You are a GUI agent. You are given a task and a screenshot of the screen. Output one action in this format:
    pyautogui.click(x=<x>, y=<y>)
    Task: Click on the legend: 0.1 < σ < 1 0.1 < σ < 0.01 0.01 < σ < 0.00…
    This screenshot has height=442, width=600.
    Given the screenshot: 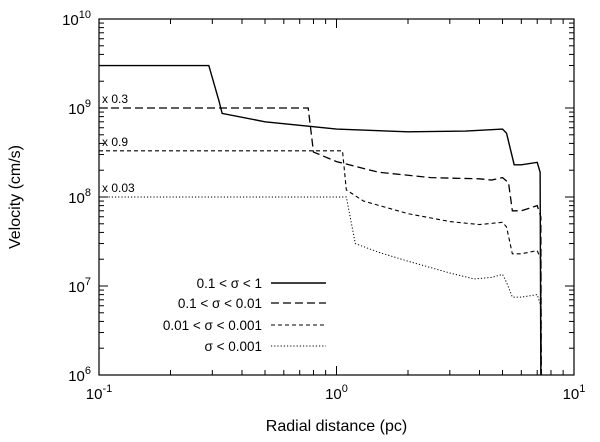 What is the action you would take?
    pyautogui.click(x=244, y=315)
    